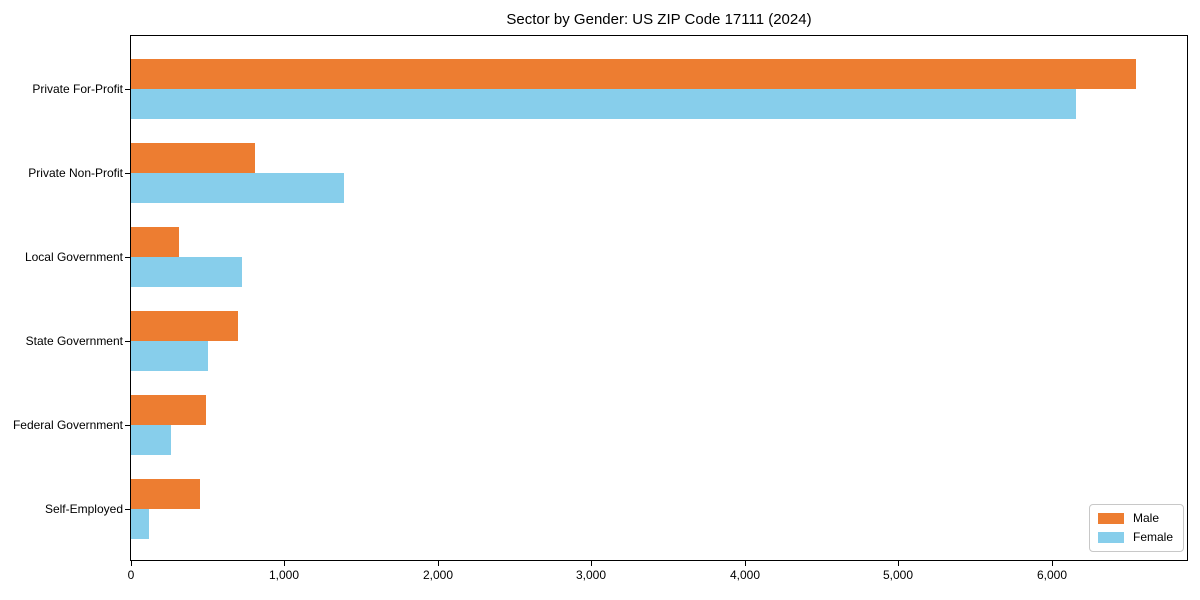  Describe the element at coordinates (1052, 575) in the screenshot. I see `x-tick-label: 6,000` at that location.